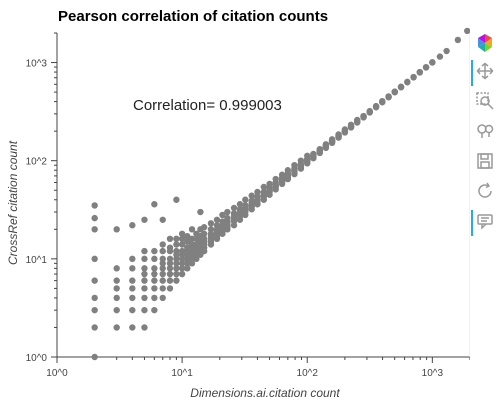  Describe the element at coordinates (484, 222) in the screenshot. I see `hover-icon` at that location.